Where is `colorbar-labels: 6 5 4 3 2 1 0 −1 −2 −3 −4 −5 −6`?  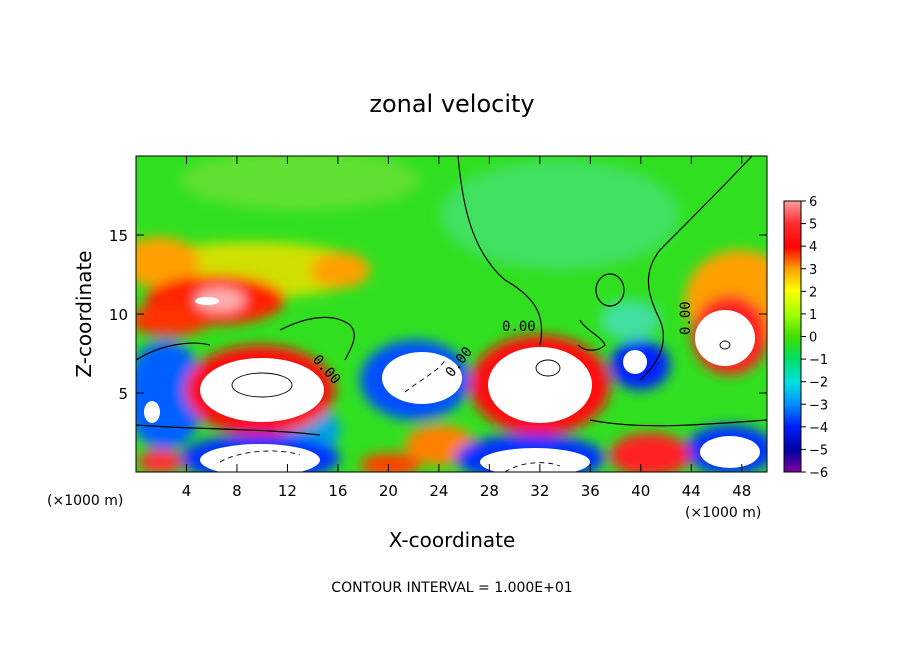
colorbar-labels: 6 5 4 3 2 1 0 −1 −2 −3 −4 −5 −6 is located at coordinates (814, 338).